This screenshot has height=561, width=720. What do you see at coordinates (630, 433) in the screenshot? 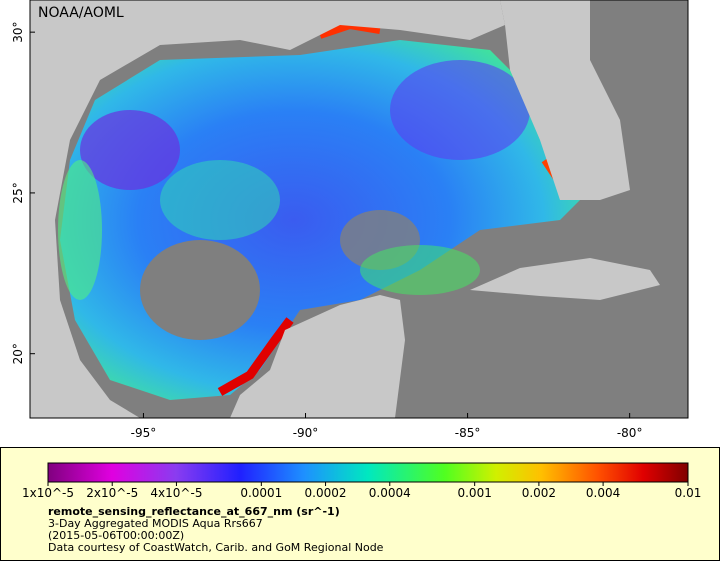
I see `x-tick-label: -80°` at bounding box center [630, 433].